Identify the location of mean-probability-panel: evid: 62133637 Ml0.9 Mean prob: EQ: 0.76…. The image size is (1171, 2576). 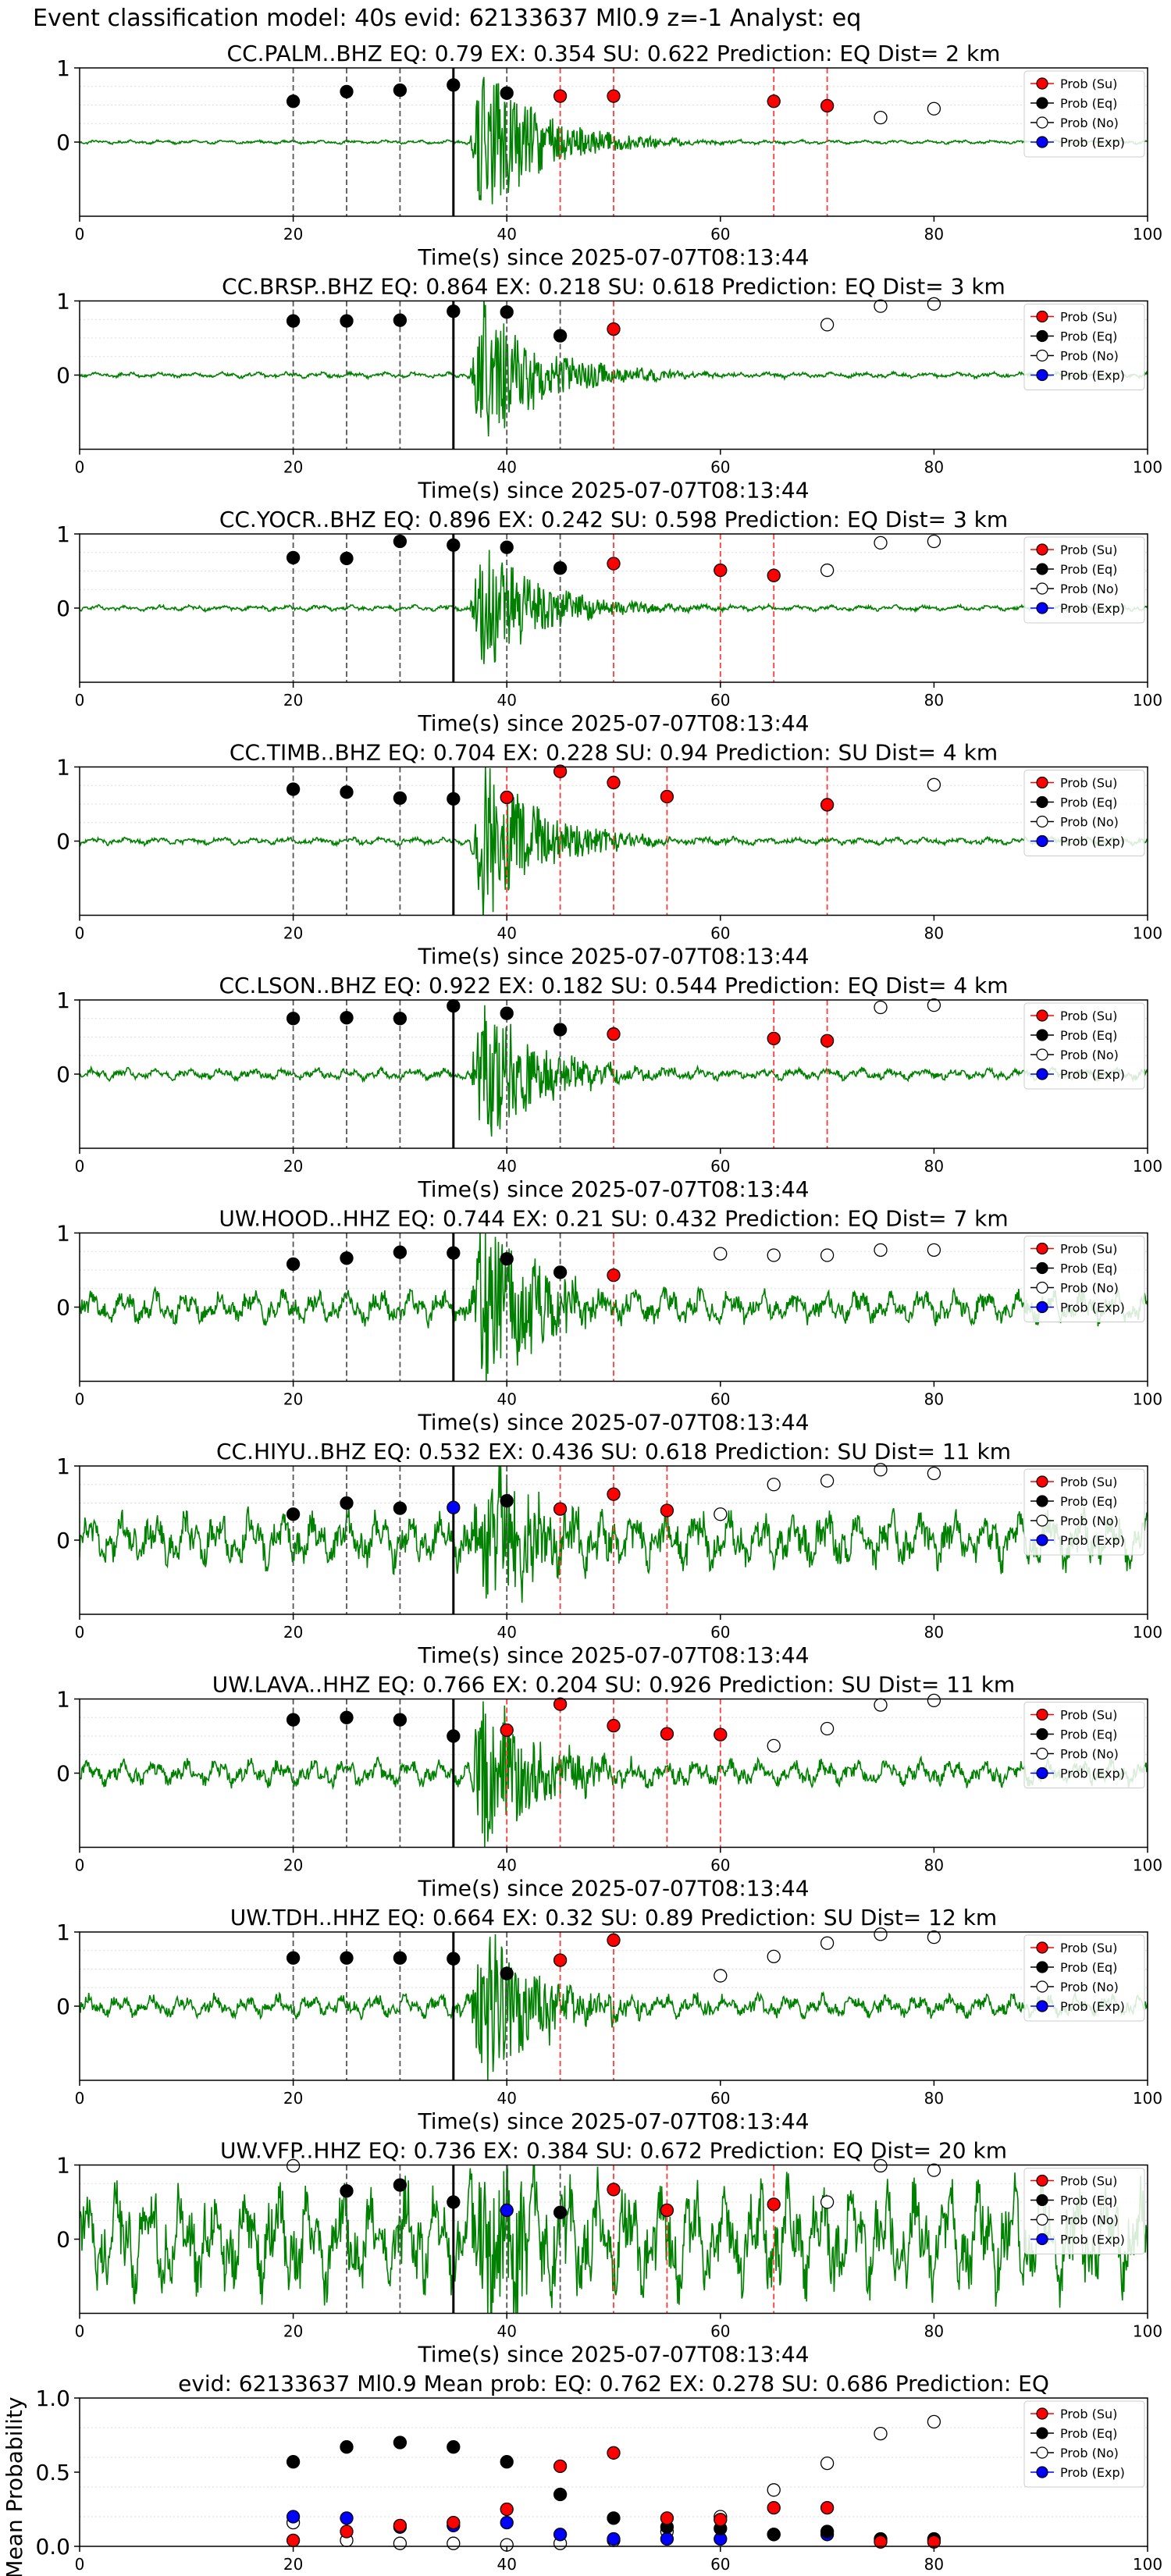
(582, 2473).